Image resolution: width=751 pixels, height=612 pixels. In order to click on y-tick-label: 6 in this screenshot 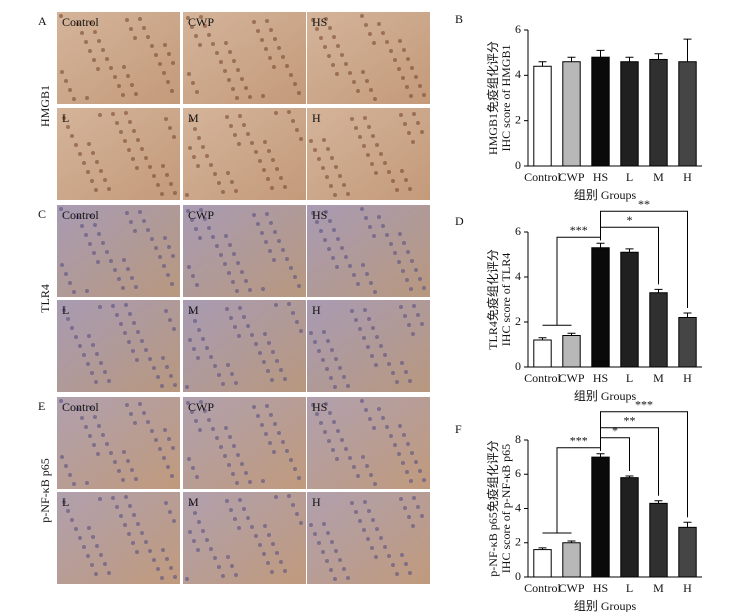, I will do `click(518, 29)`.